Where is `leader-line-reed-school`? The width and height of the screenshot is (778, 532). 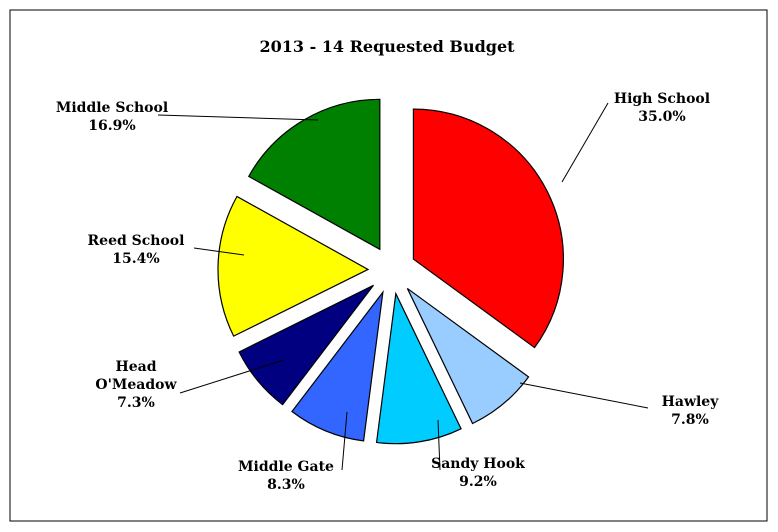 leader-line-reed-school is located at coordinates (219, 251).